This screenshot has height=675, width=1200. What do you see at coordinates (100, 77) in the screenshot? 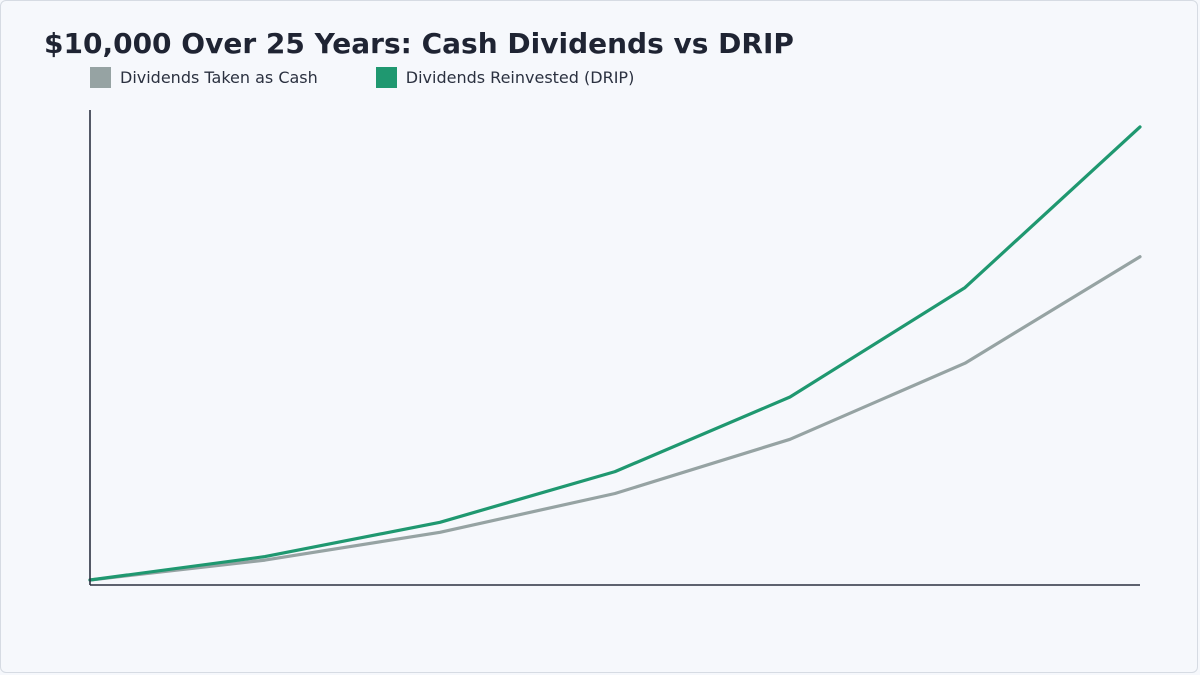
I see `legend-swatch-cash` at bounding box center [100, 77].